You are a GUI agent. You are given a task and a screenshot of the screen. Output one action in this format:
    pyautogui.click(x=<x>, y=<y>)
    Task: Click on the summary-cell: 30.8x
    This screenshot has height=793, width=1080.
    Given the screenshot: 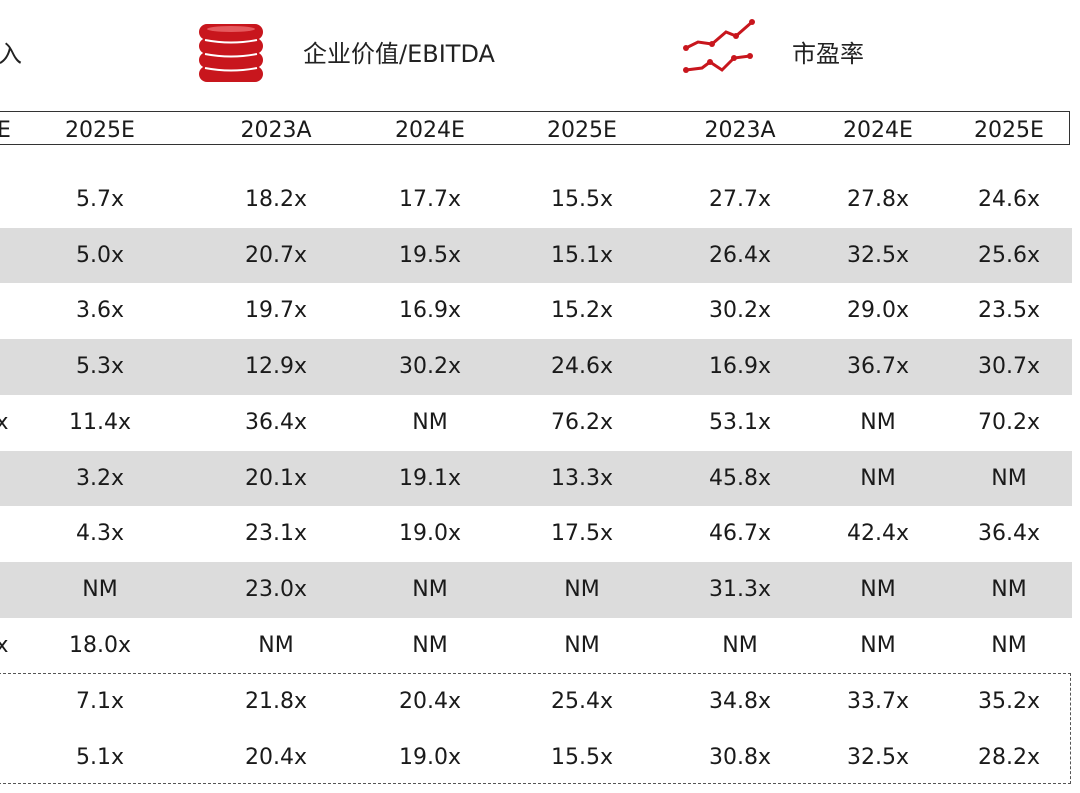 What is the action you would take?
    pyautogui.click(x=739, y=757)
    